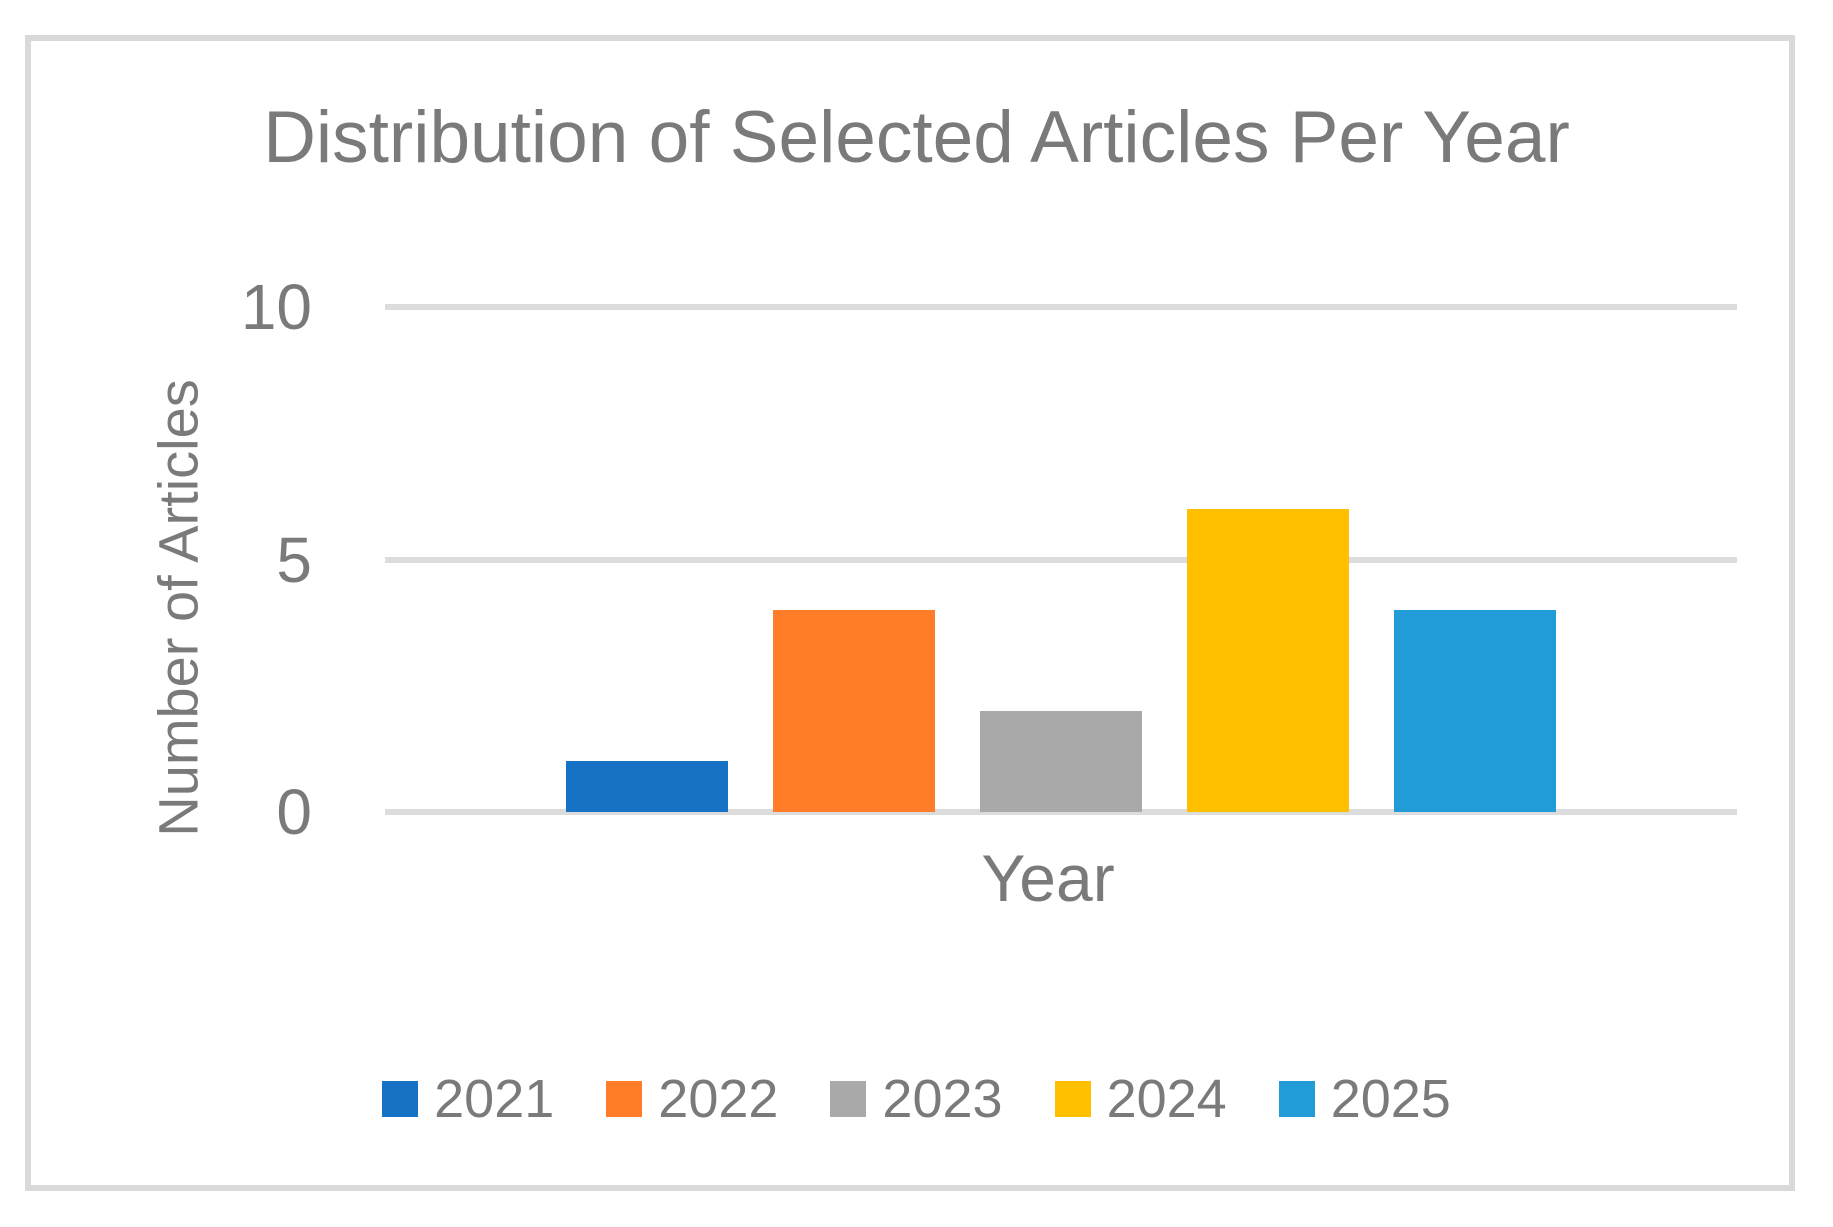  Describe the element at coordinates (1072, 1099) in the screenshot. I see `legend-swatch-2024` at that location.